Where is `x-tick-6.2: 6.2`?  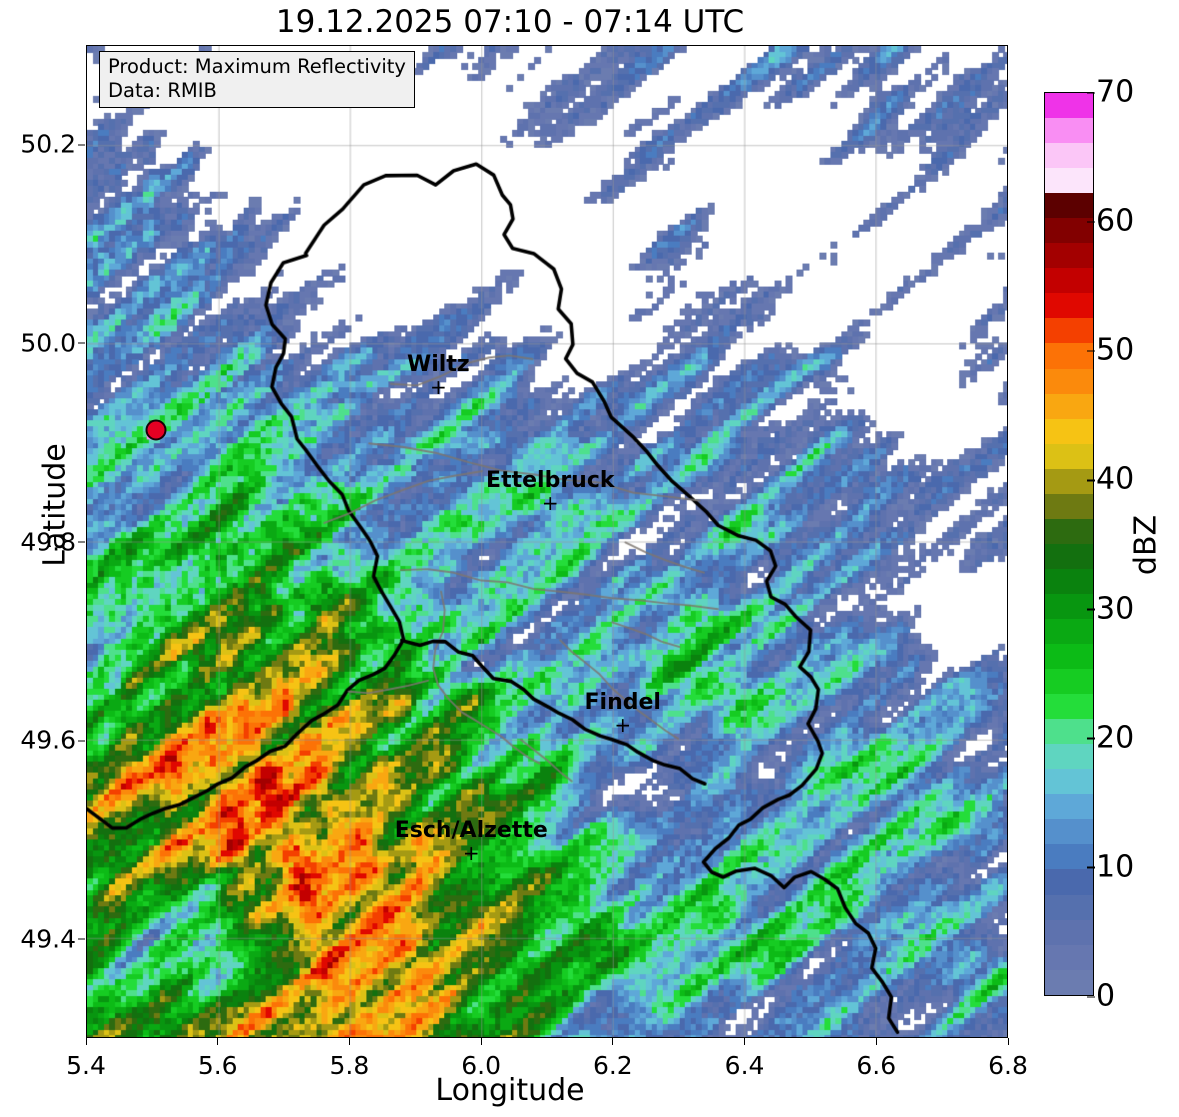
x-tick-6.2: 6.2 is located at coordinates (613, 1059).